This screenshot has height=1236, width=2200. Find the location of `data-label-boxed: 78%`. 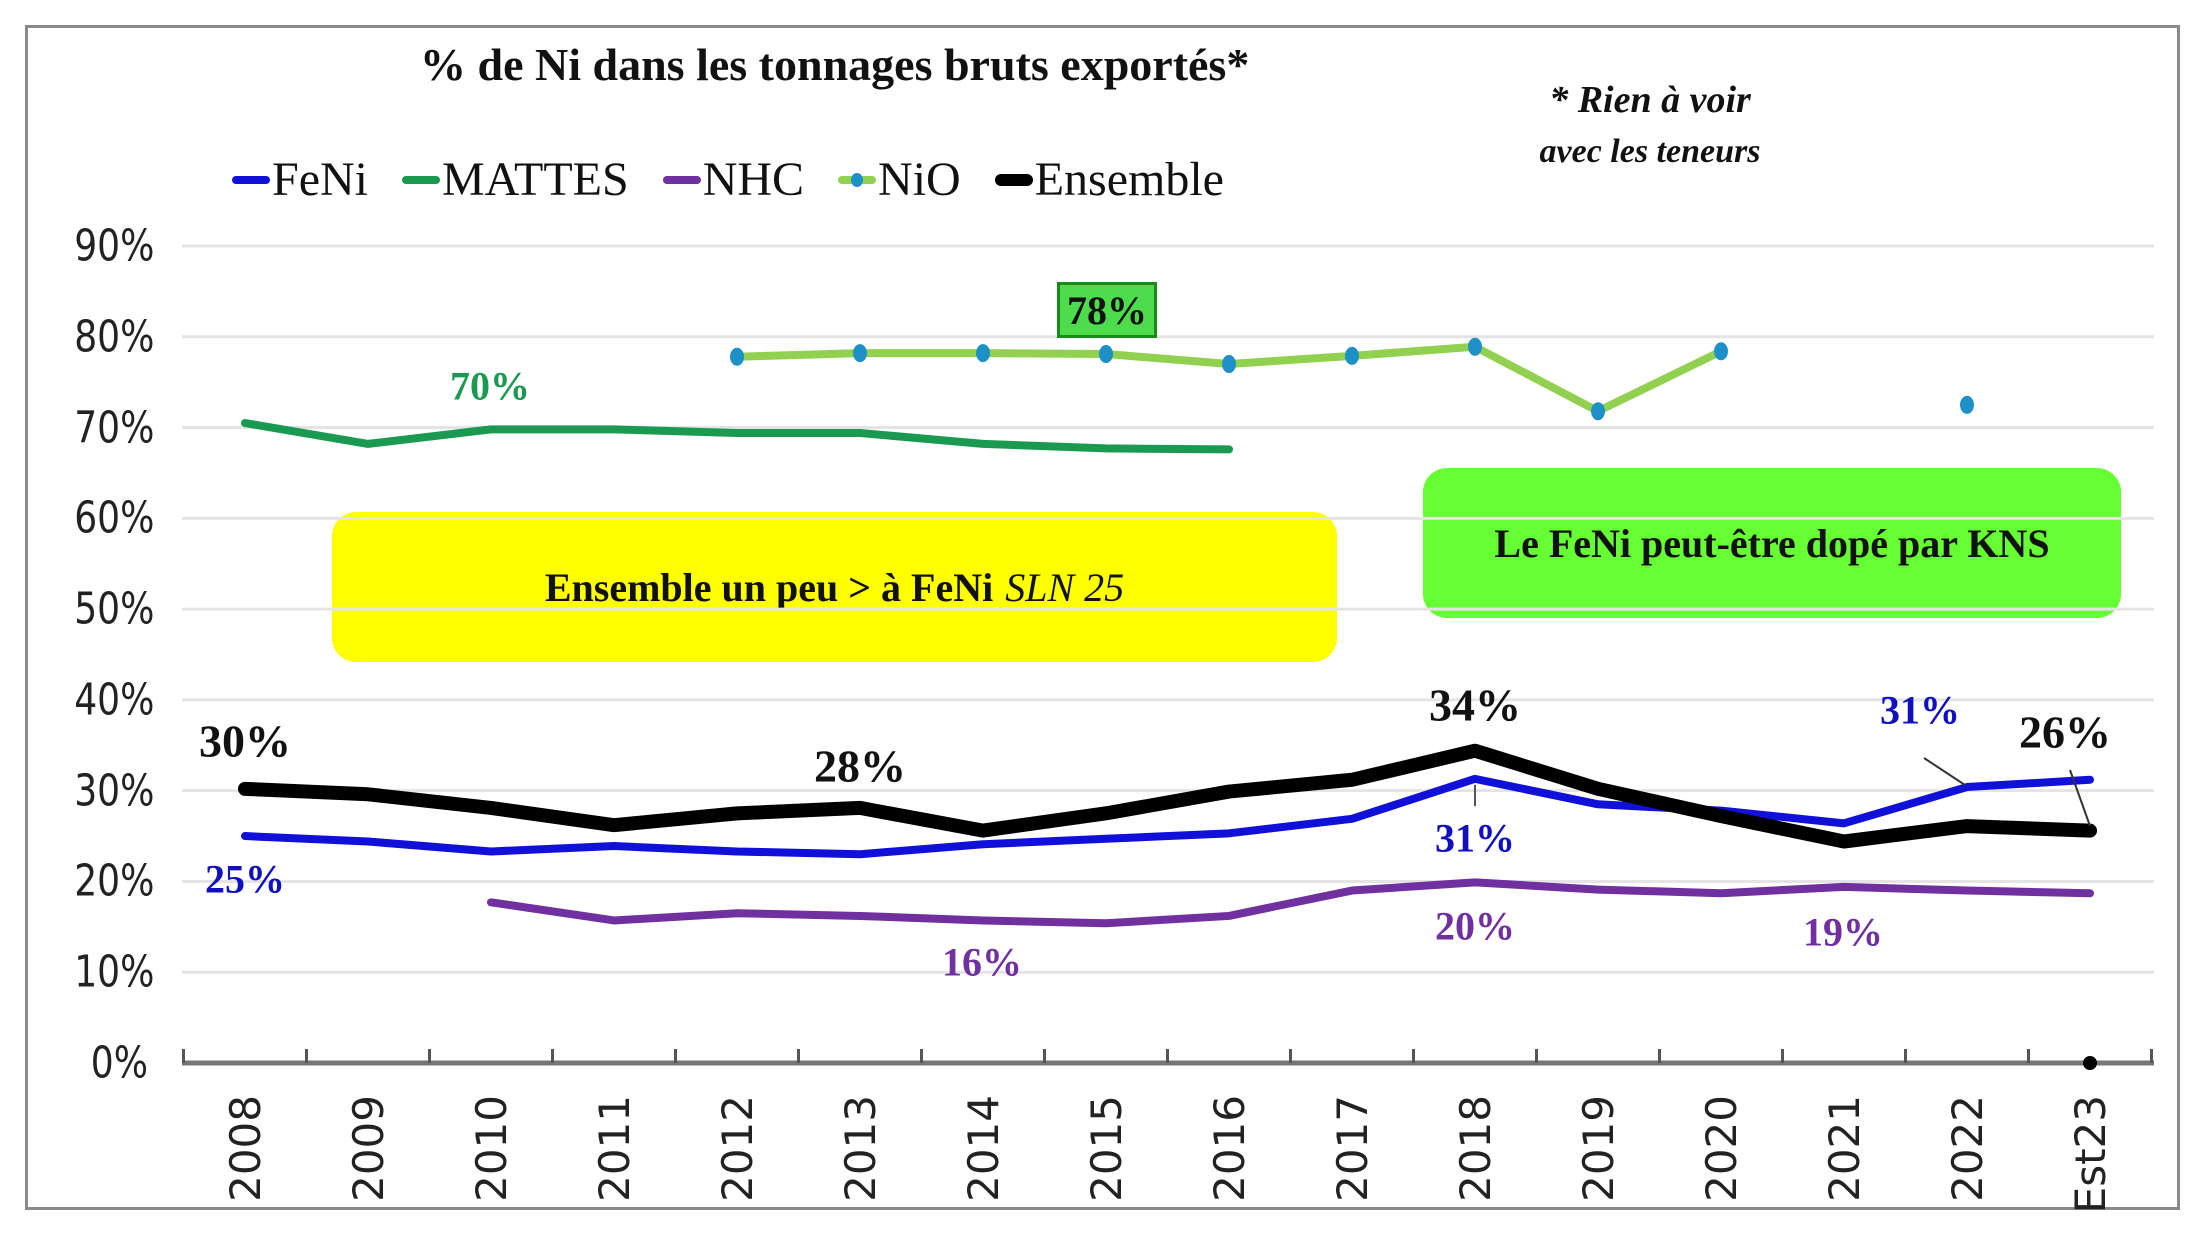

data-label-boxed: 78% is located at coordinates (1107, 310).